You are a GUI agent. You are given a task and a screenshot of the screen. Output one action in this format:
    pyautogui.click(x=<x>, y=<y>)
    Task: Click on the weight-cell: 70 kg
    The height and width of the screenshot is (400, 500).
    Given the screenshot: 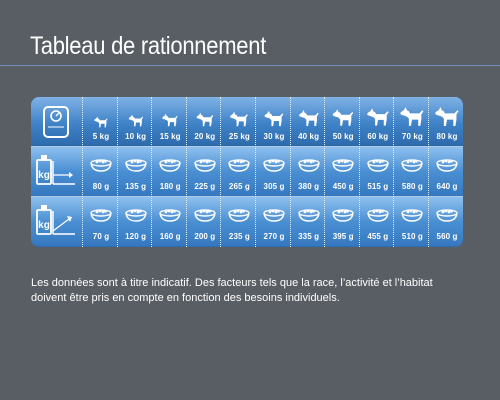 What is the action you would take?
    pyautogui.click(x=412, y=121)
    